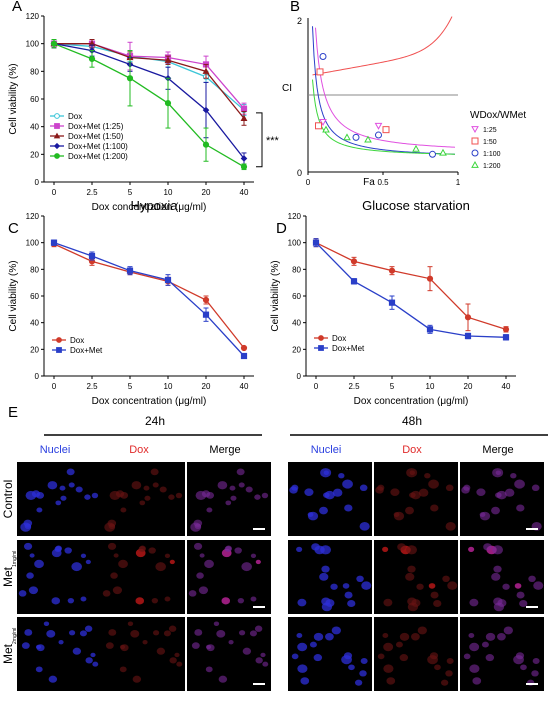  Describe the element at coordinates (92, 386) in the screenshot. I see `x-tick-label: 2.5` at that location.